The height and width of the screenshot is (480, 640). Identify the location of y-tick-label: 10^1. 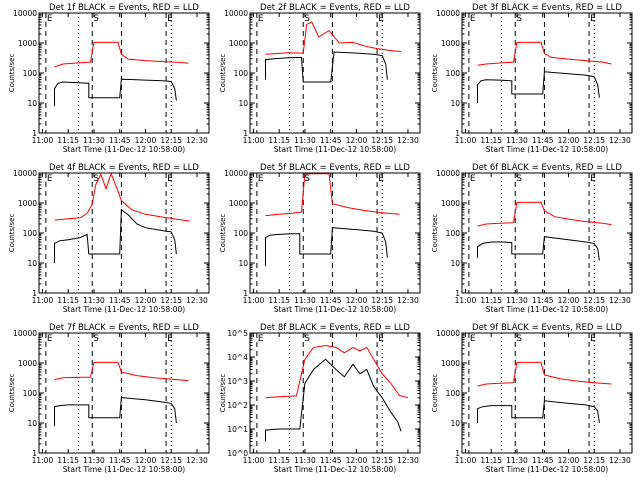
(237, 429).